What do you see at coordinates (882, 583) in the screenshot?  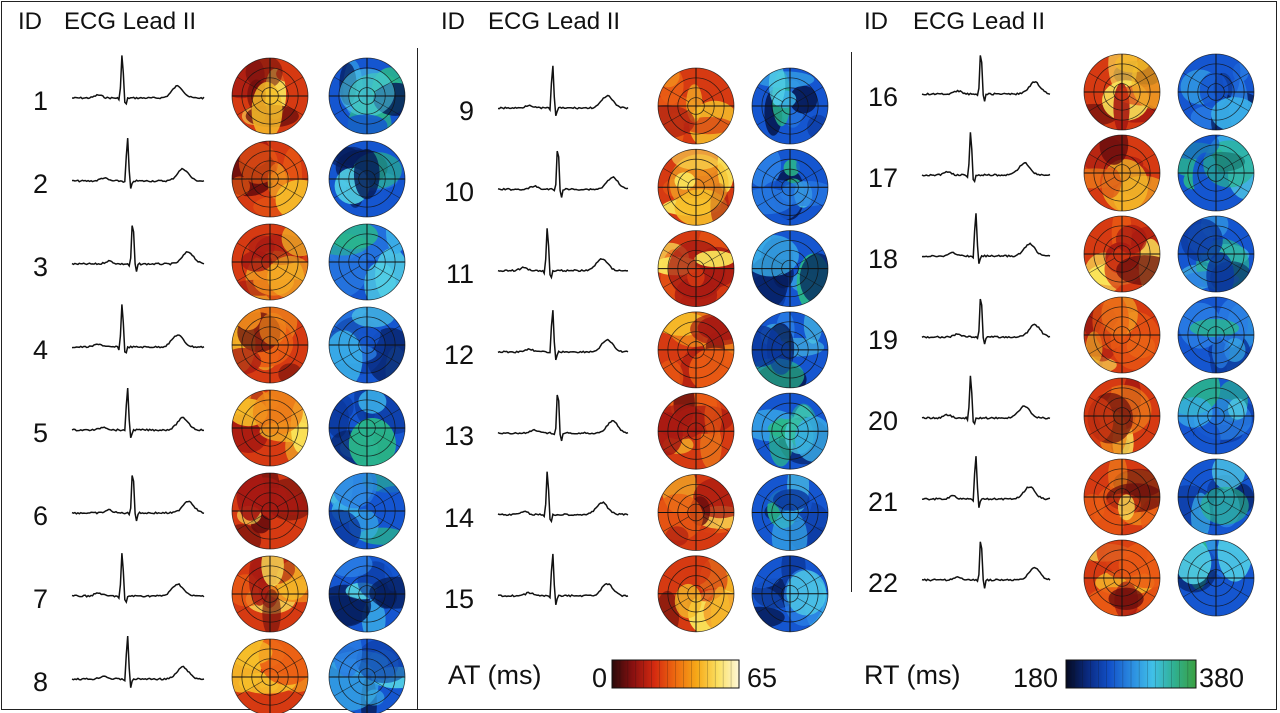 I see `patient-id-22: 22` at bounding box center [882, 583].